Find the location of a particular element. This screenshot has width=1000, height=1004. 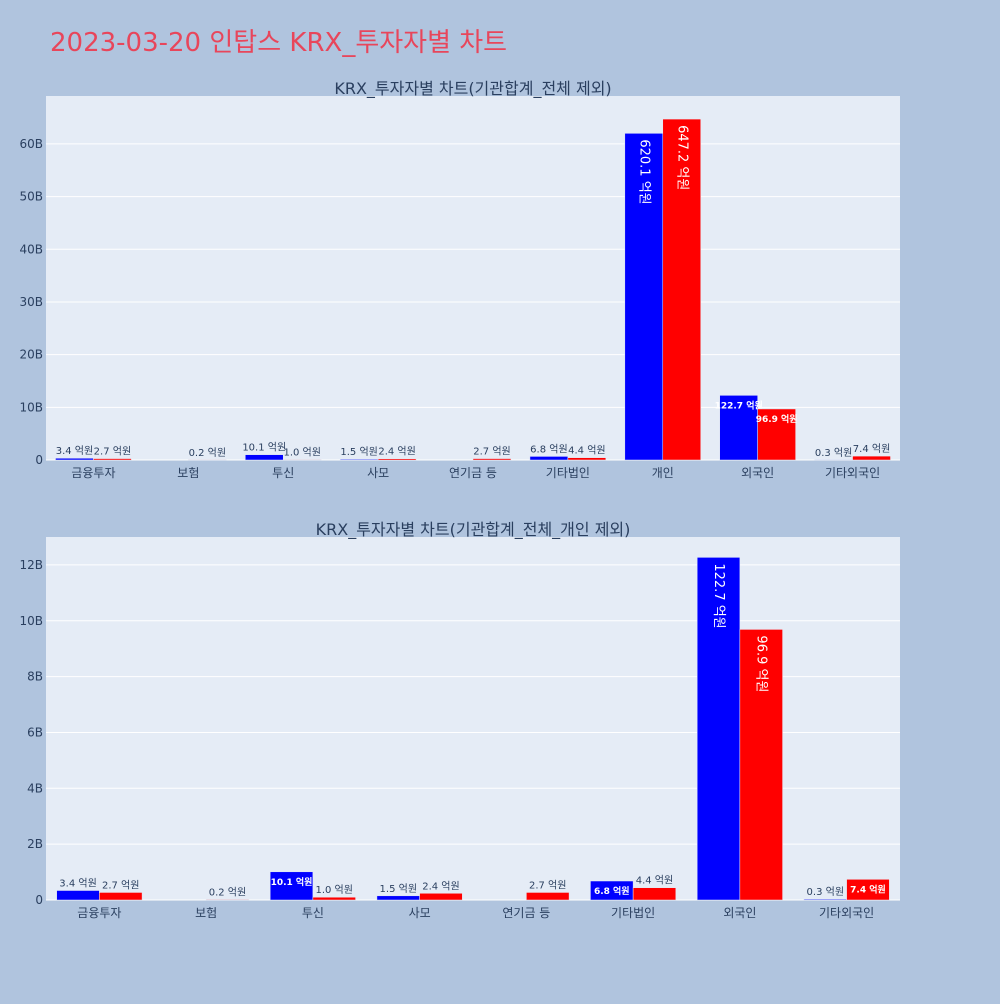

page-title: 2023-03-20 인탑스 KRX_투자자별 차트 is located at coordinates (278, 40).